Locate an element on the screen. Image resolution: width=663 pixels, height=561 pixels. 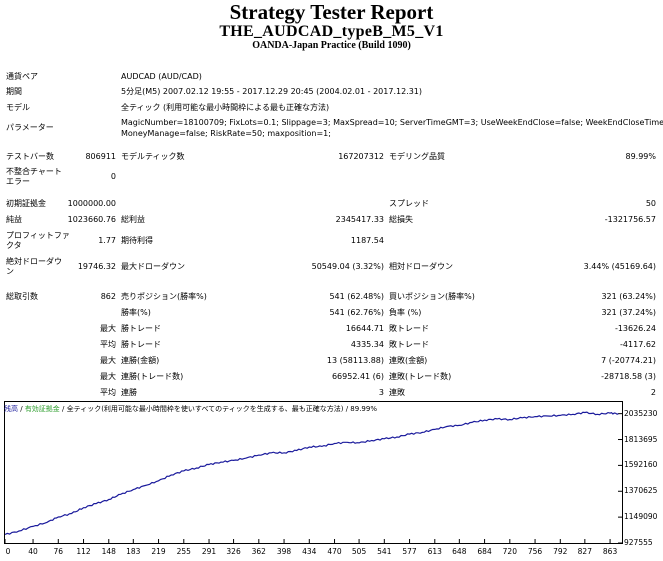
avg-cons-losses-label: 連敗 is located at coordinates (397, 392).